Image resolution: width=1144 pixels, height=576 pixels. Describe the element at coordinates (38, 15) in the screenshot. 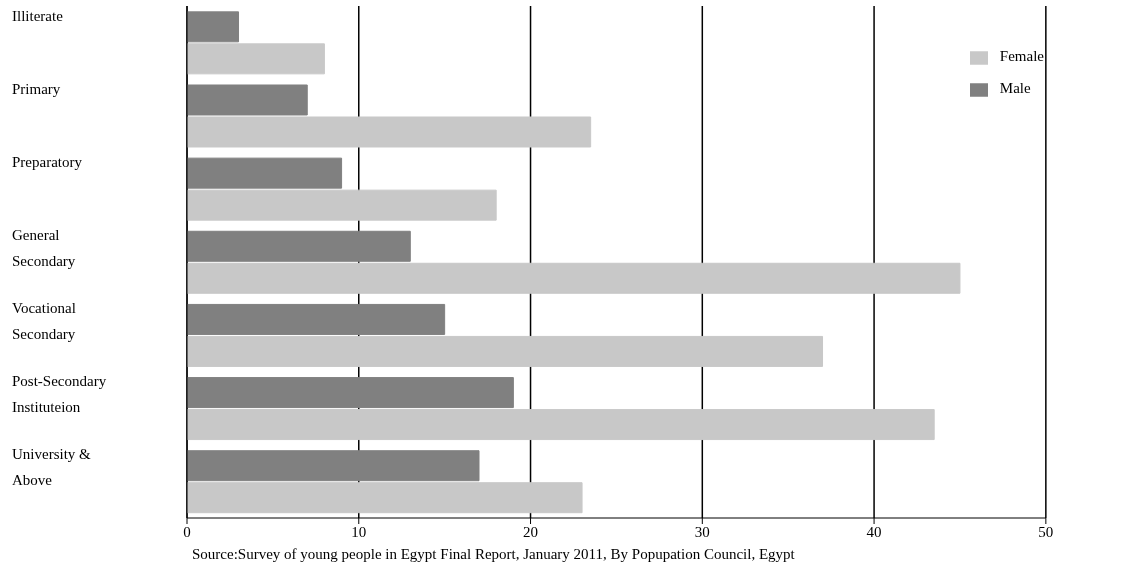

I see `y-tick-label: Illiterate` at that location.